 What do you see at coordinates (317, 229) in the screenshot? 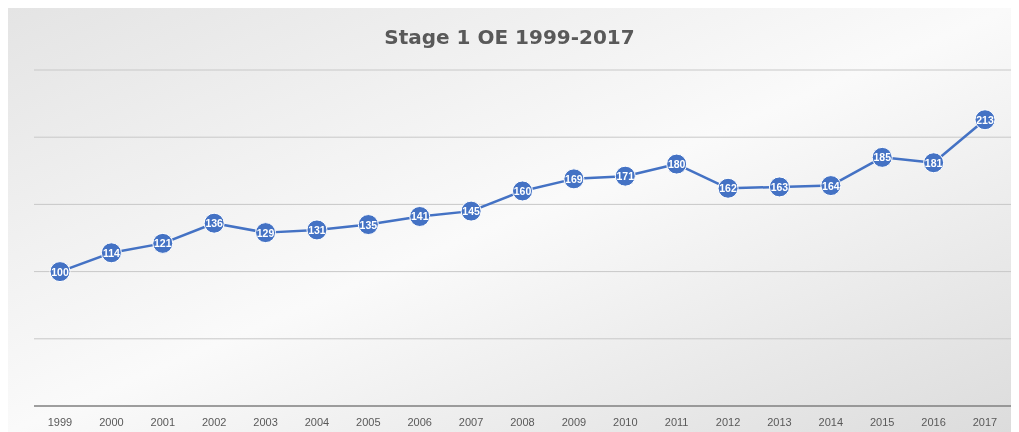
I see `data-label: 131` at bounding box center [317, 229].